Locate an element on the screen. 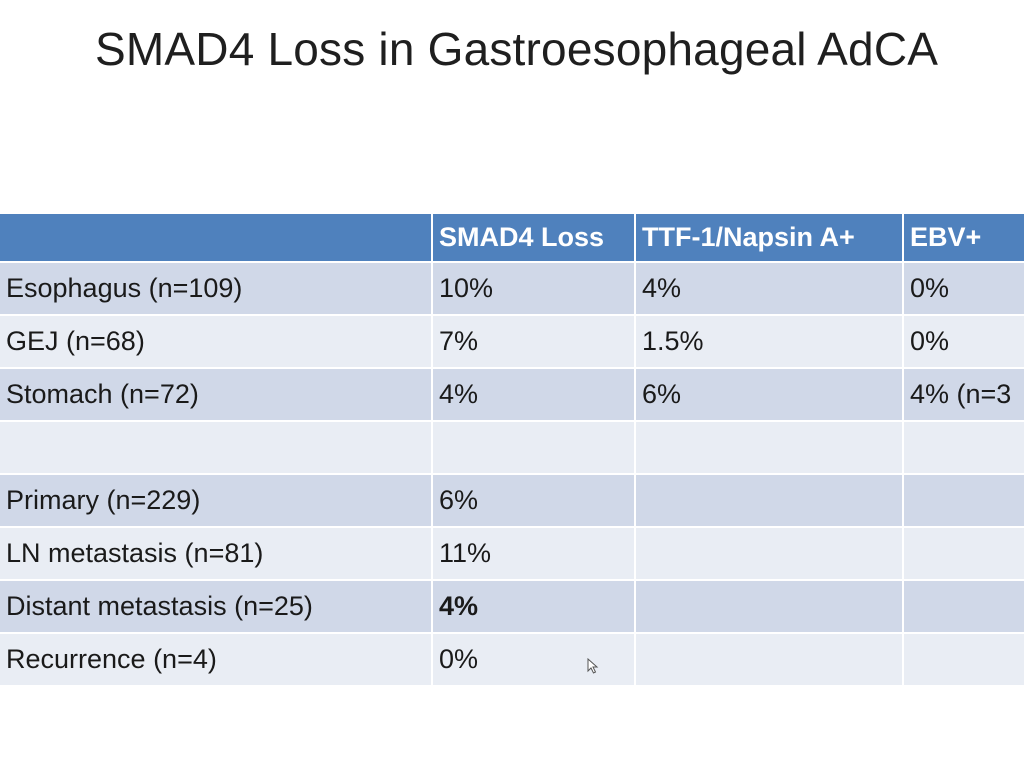 The height and width of the screenshot is (767, 1024). table-row: Stomach (n=72) 4% 6% 4% (n=3 is located at coordinates (512, 395).